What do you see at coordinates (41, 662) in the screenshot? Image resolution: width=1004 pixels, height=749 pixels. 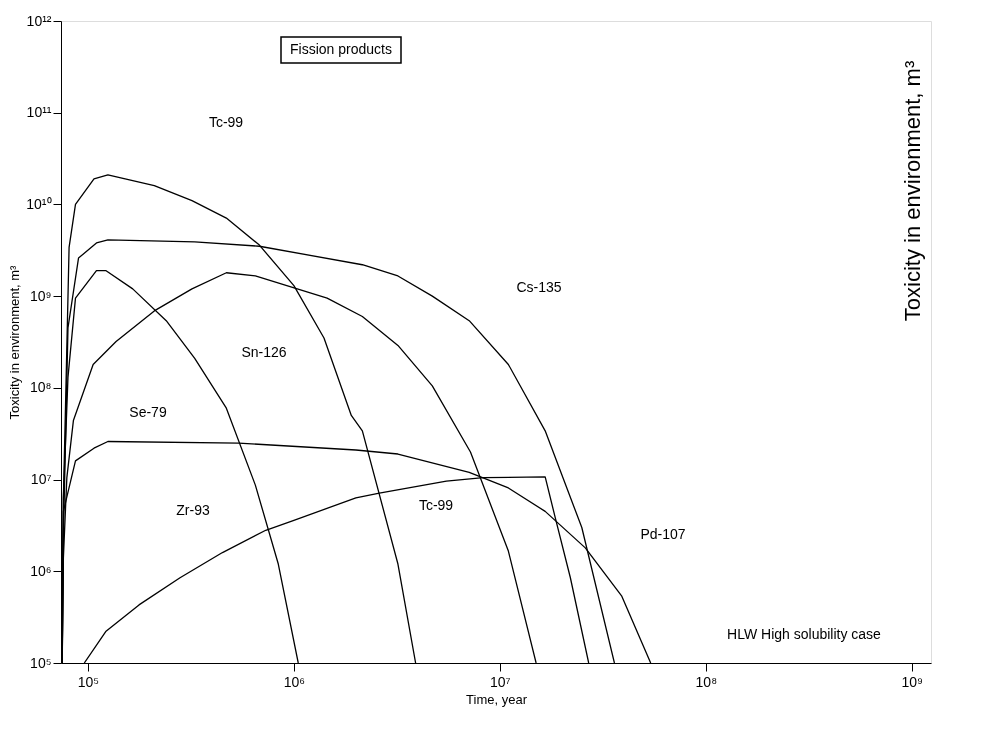 I see `y-tick-label: 10⁵` at bounding box center [41, 662].